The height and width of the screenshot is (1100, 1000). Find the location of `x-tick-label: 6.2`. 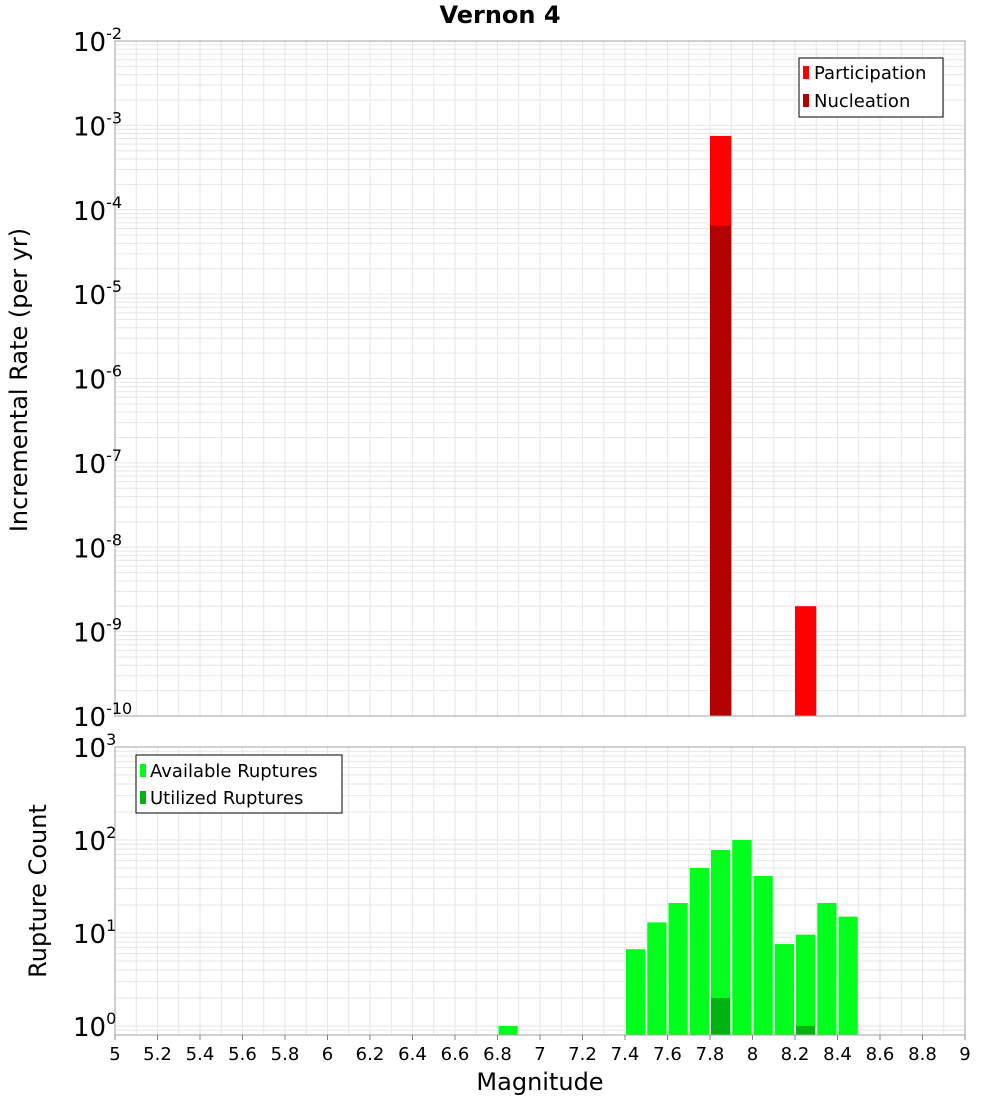

x-tick-label: 6.2 is located at coordinates (370, 1054).